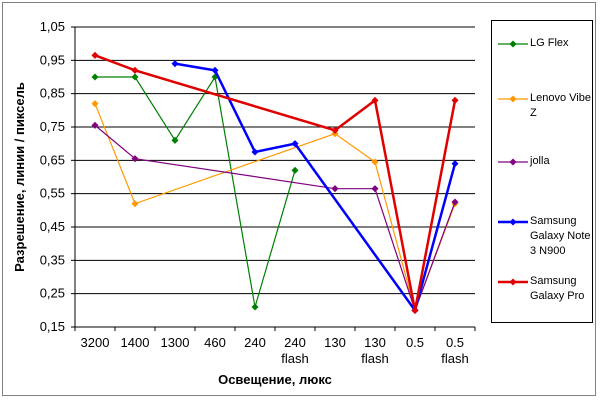 The height and width of the screenshot is (400, 600). I want to click on y-tick-label: 0,95, so click(52, 59).